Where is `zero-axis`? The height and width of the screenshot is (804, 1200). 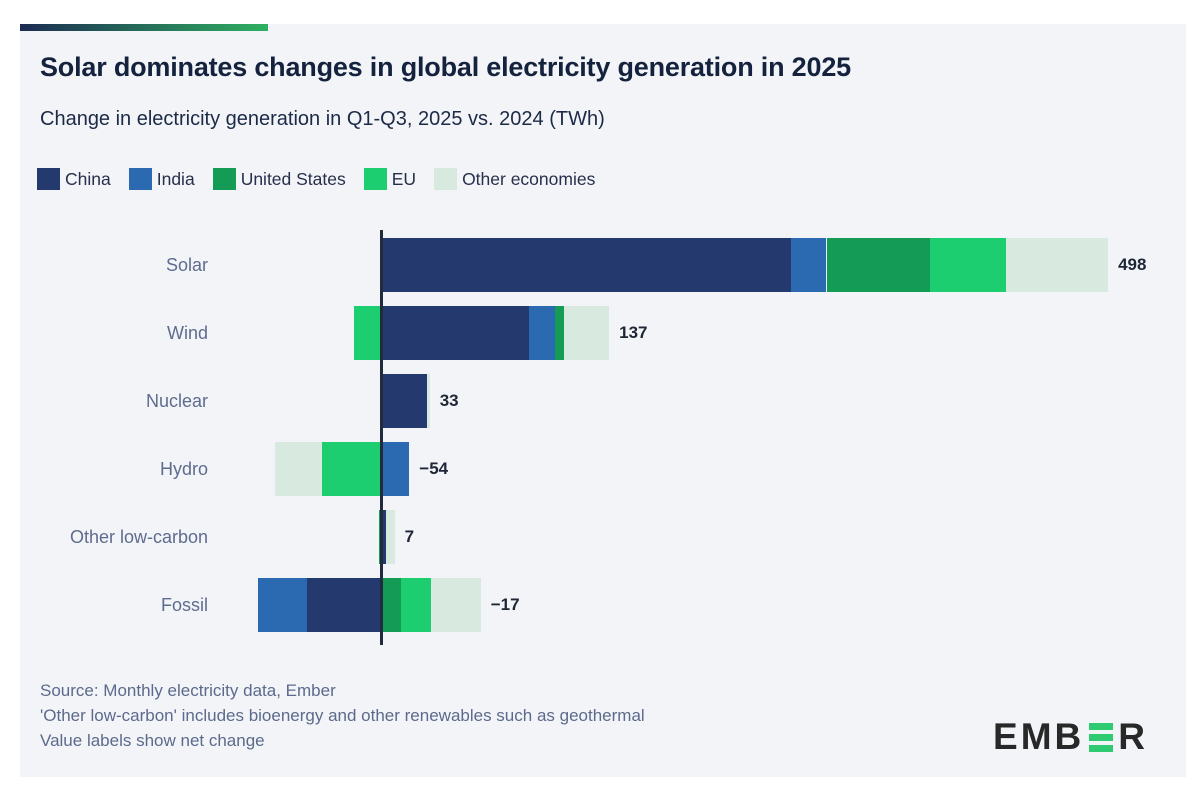 zero-axis is located at coordinates (382, 437).